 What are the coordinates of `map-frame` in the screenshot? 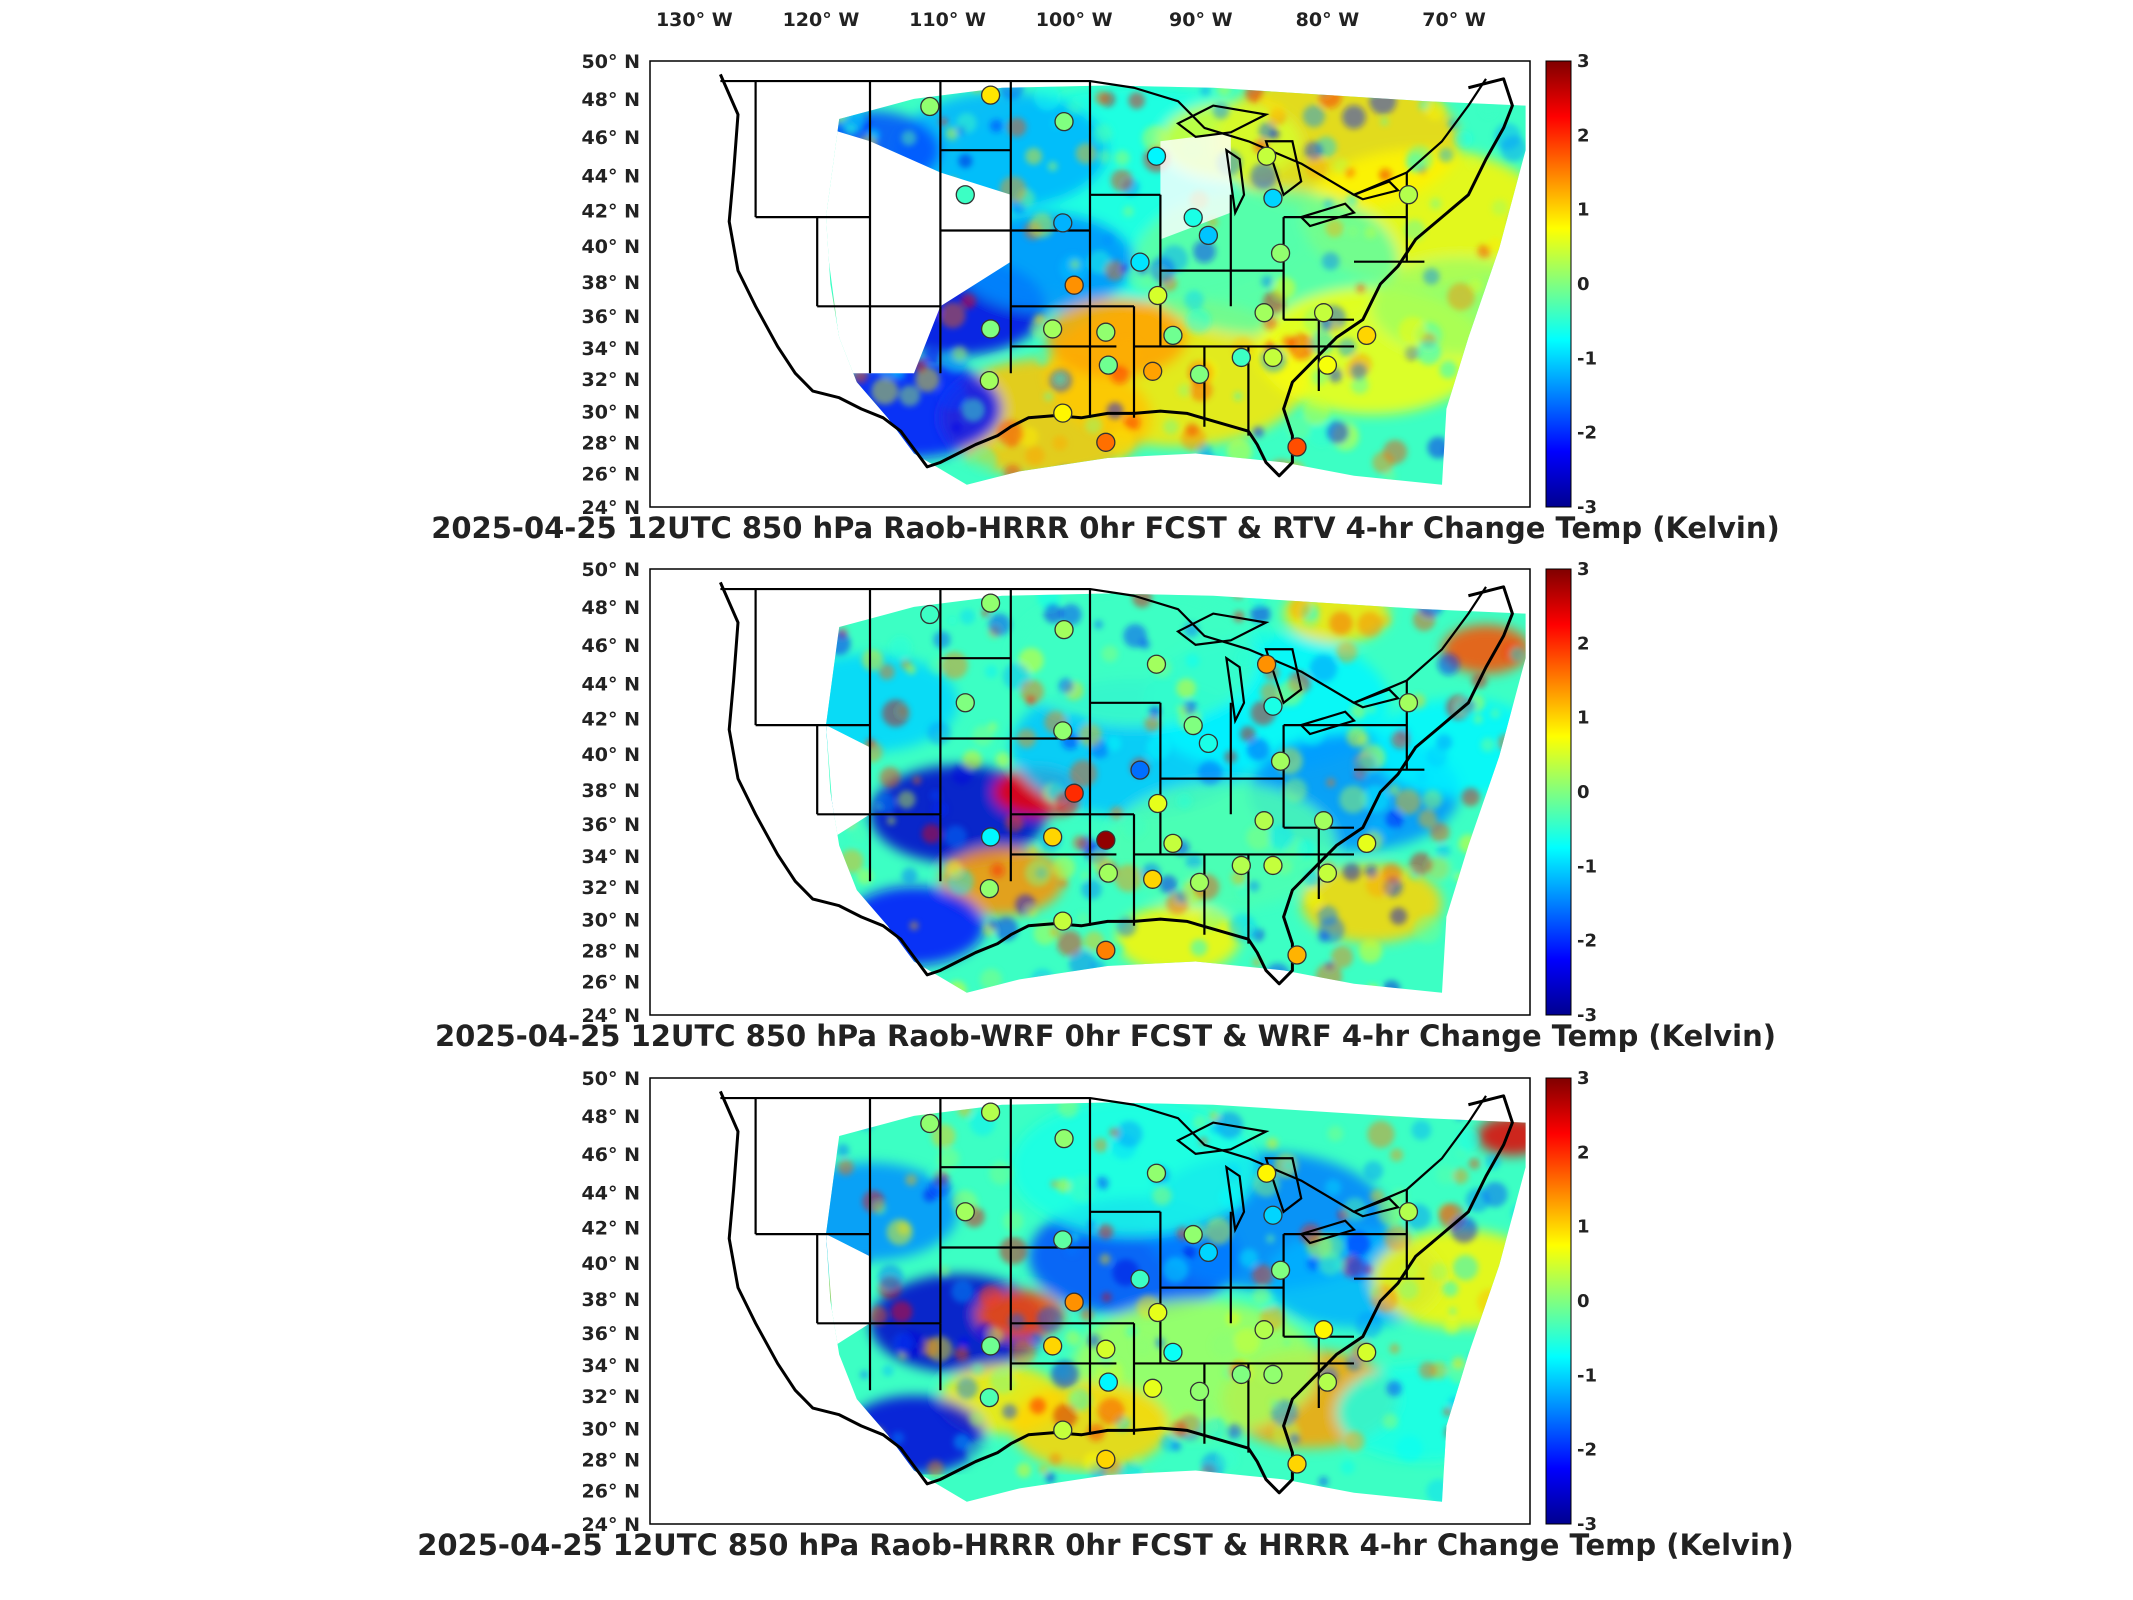 It's located at (1090, 284).